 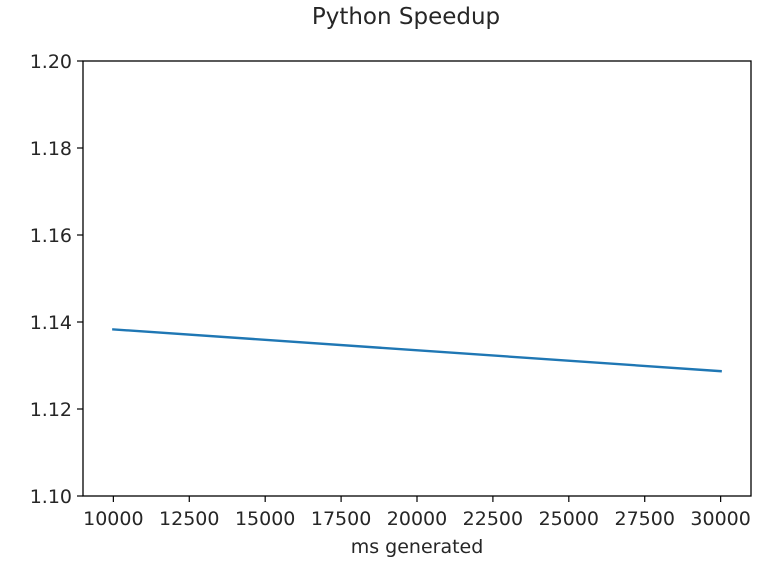 I want to click on x-tick-label: 17500, so click(x=341, y=519).